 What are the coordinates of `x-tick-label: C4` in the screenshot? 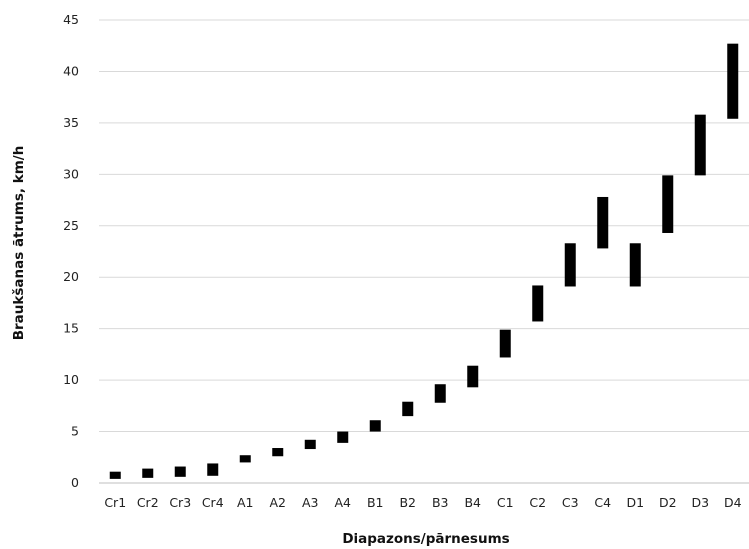 It's located at (602, 502).